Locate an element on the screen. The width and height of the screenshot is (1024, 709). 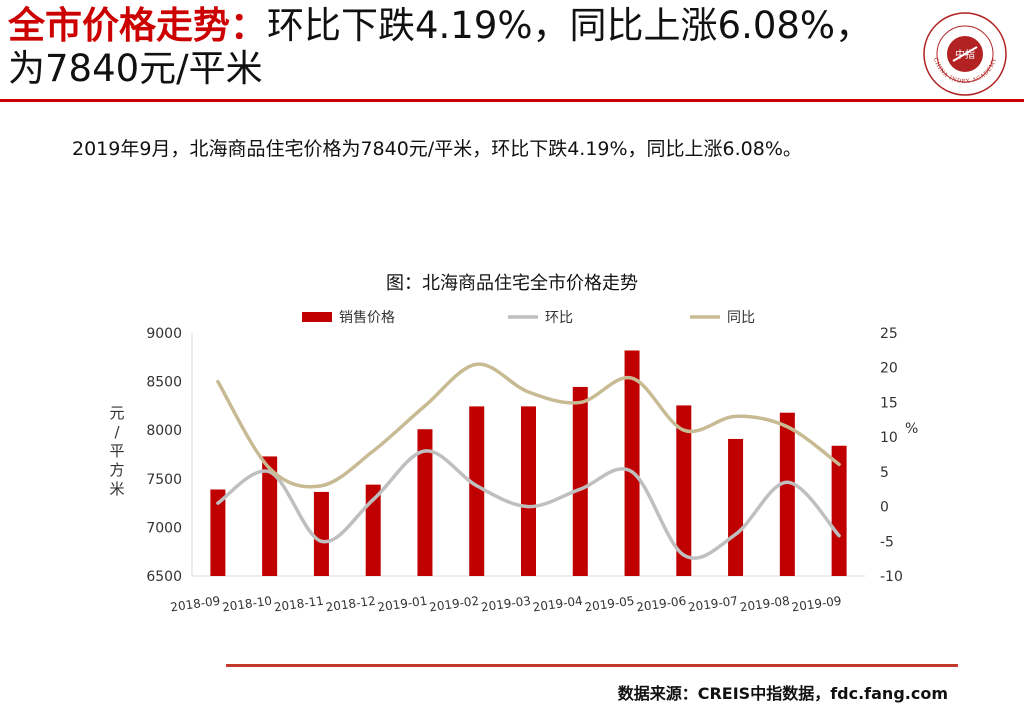
y-left-axis-label-char: 平 is located at coordinates (116, 451).